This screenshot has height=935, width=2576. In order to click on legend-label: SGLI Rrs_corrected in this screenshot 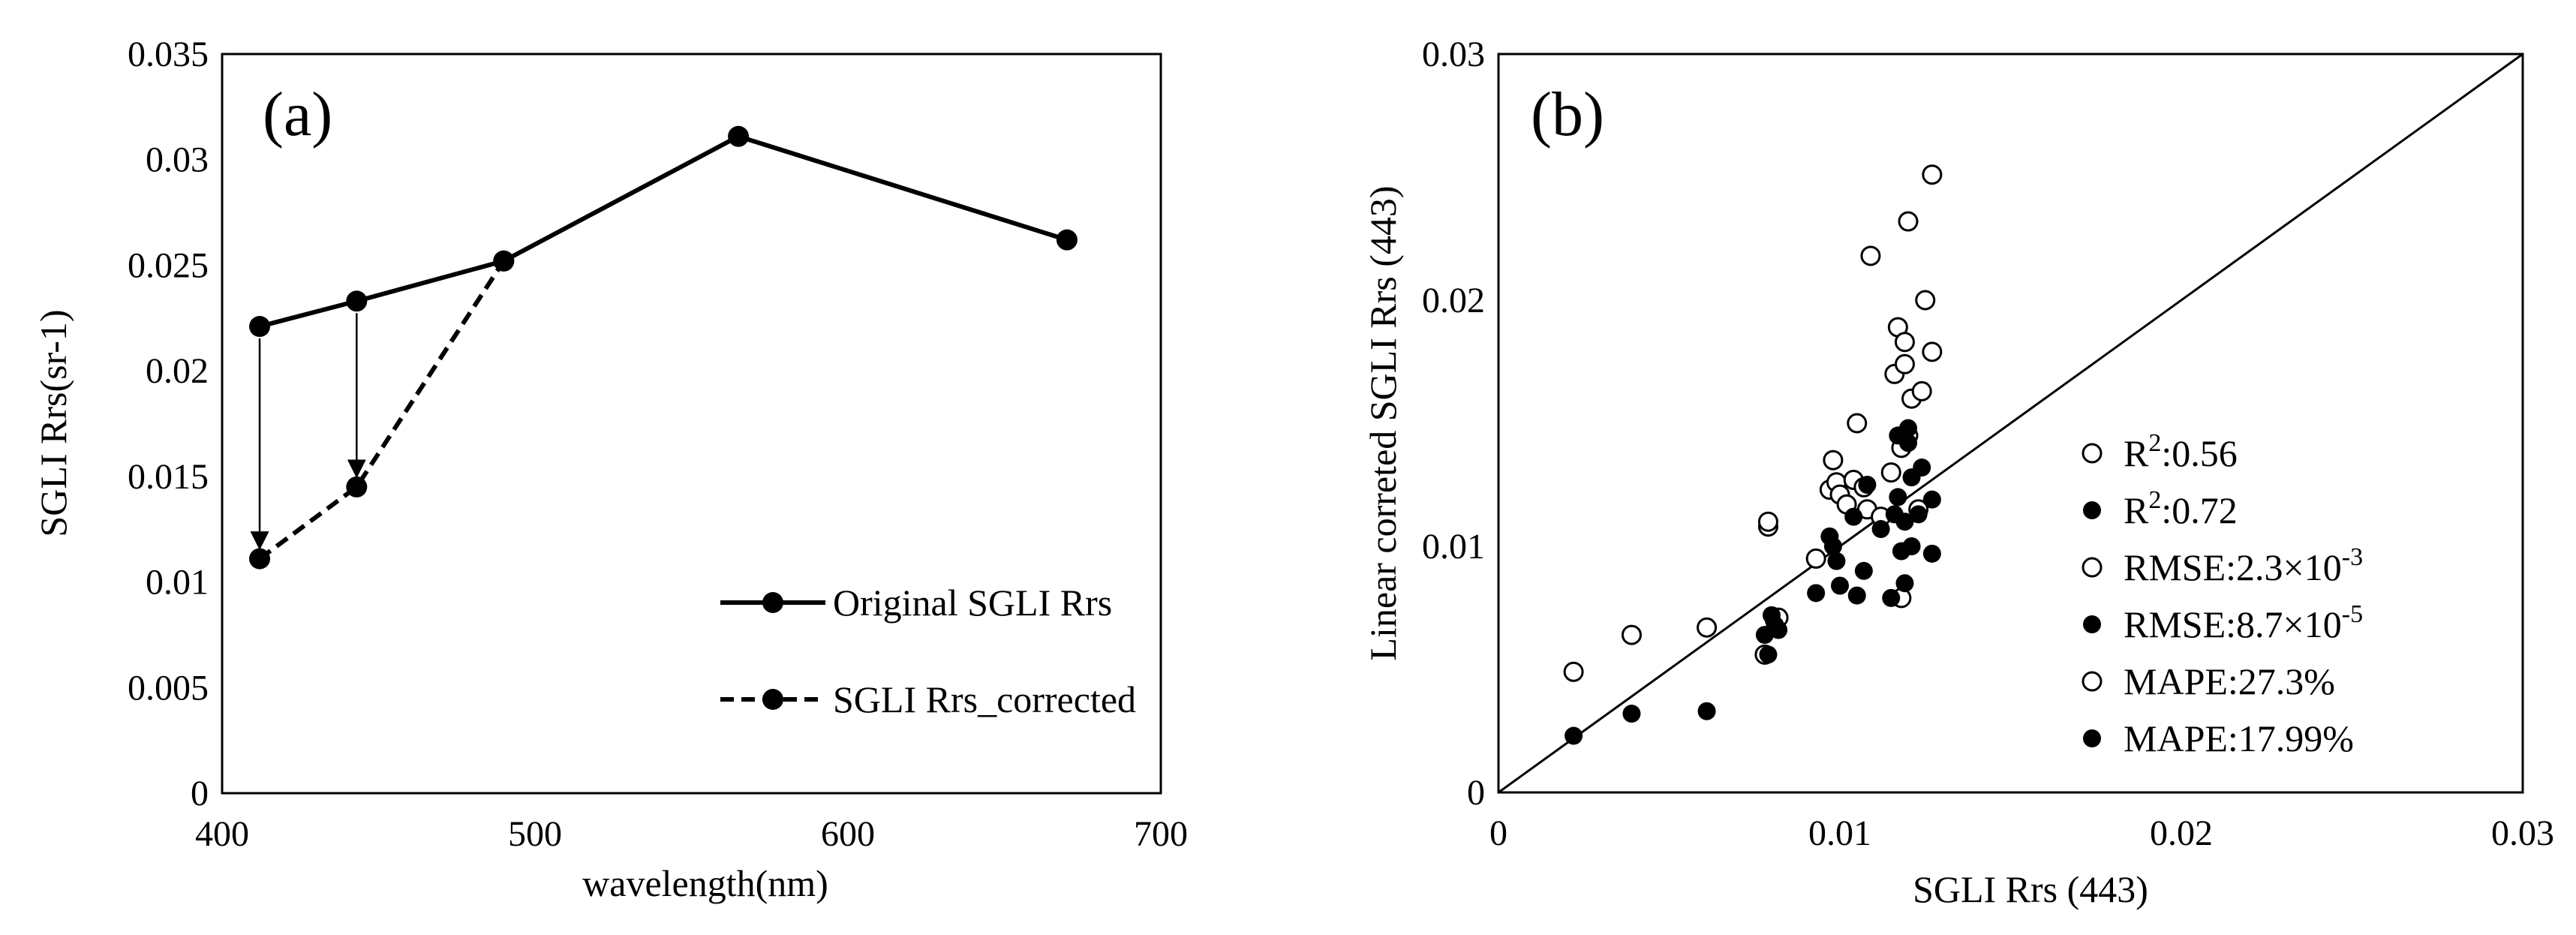, I will do `click(984, 699)`.